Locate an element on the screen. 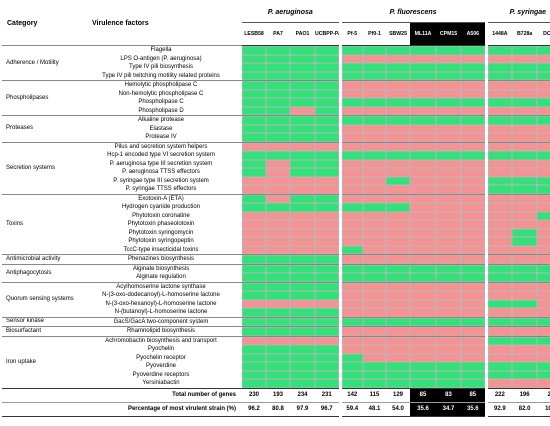 Image resolution: width=550 pixels, height=426 pixels. factor-row: P. syringae type III secretion system is located at coordinates (276, 180).